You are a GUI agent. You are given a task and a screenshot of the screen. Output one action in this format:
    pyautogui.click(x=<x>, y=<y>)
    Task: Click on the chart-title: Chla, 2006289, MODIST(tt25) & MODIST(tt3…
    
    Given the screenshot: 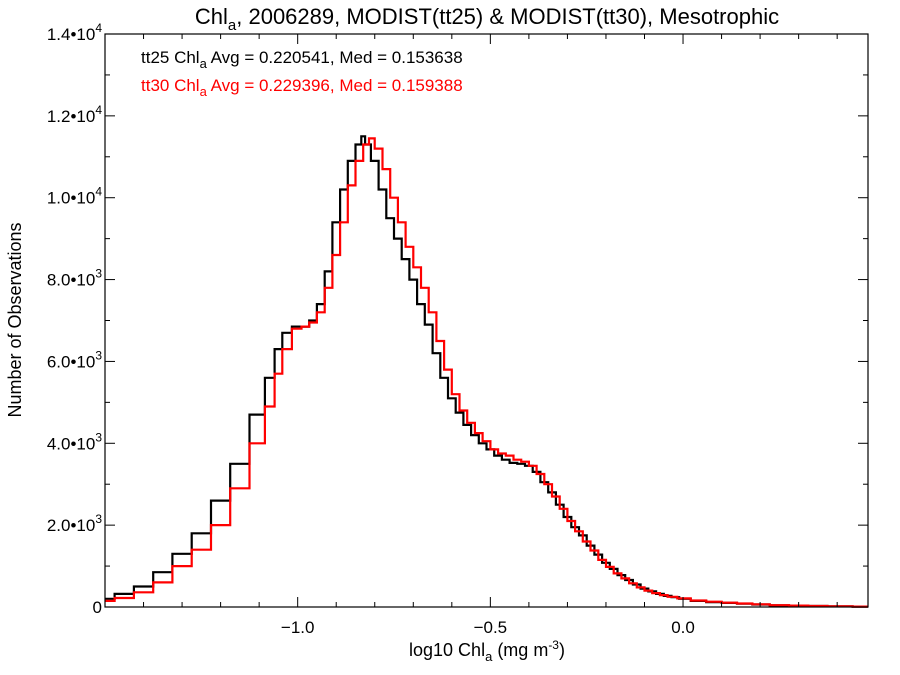 What is the action you would take?
    pyautogui.click(x=487, y=19)
    